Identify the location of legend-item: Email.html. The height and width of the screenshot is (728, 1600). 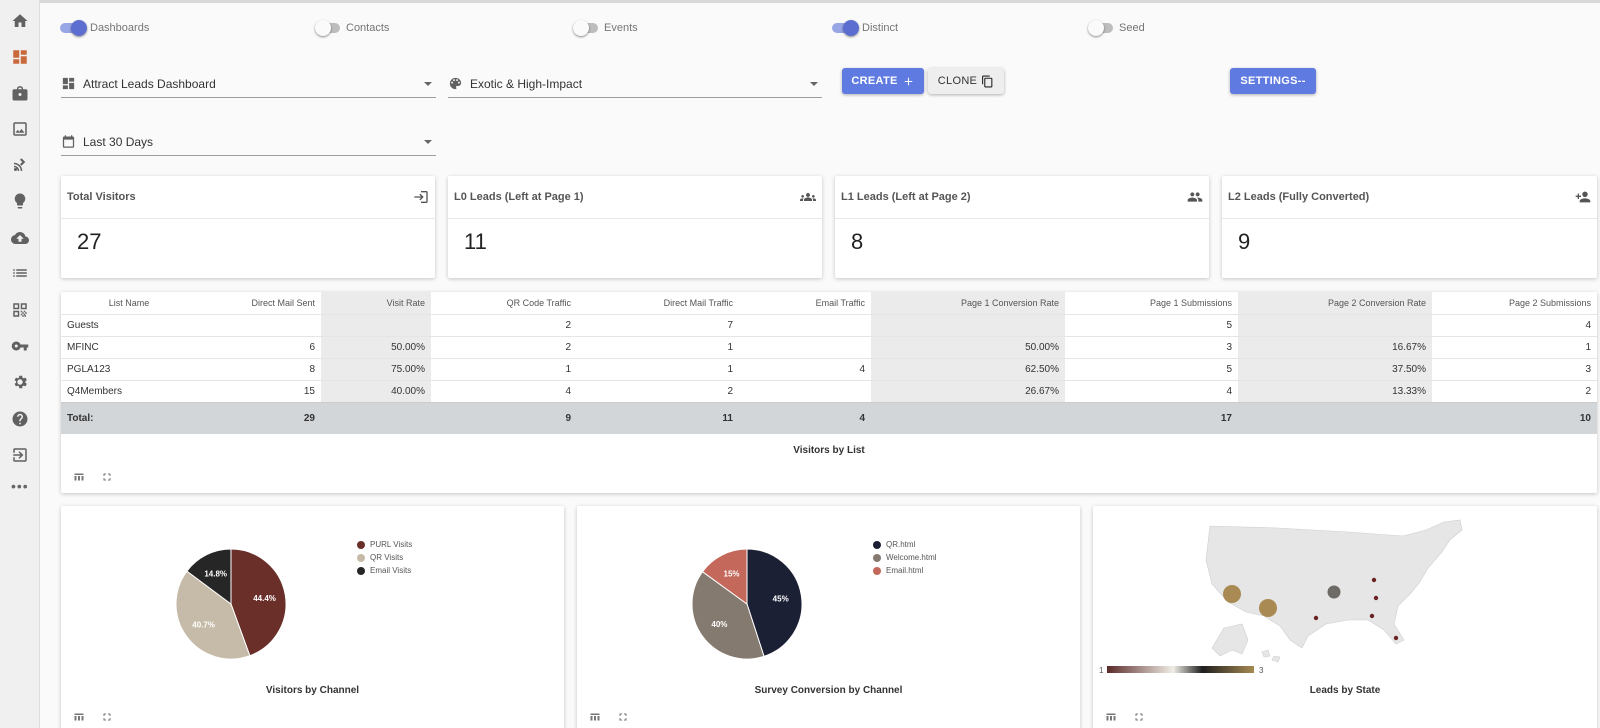
(905, 570).